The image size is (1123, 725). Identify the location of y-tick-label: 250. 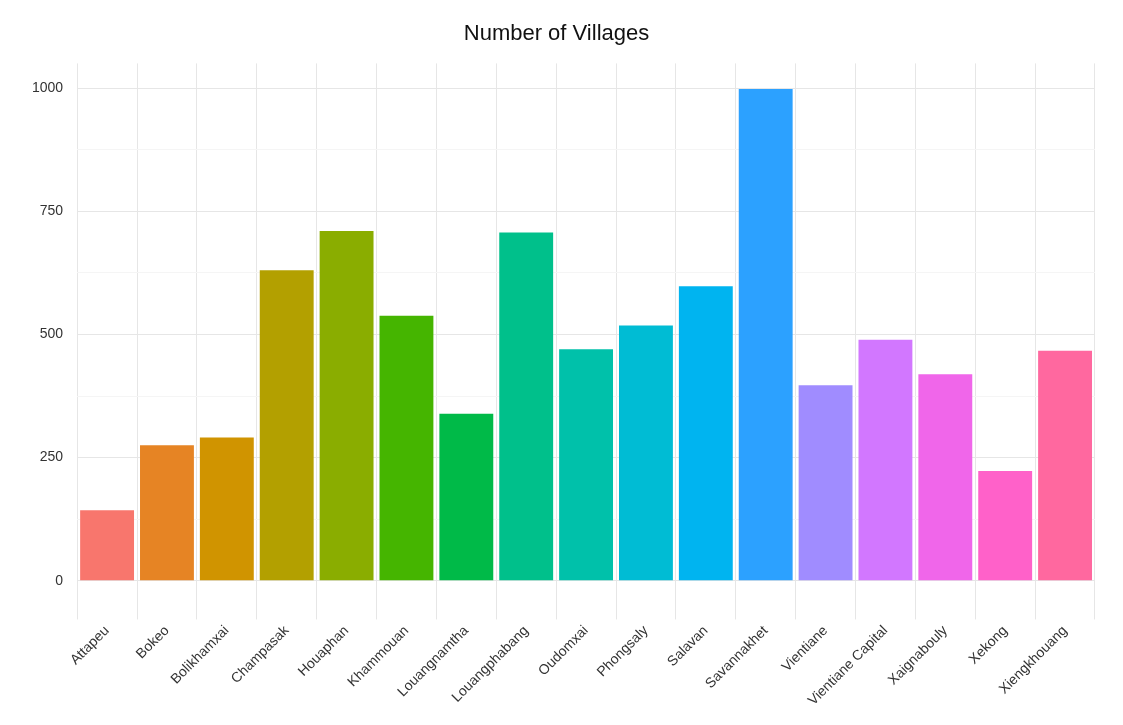
(51, 456).